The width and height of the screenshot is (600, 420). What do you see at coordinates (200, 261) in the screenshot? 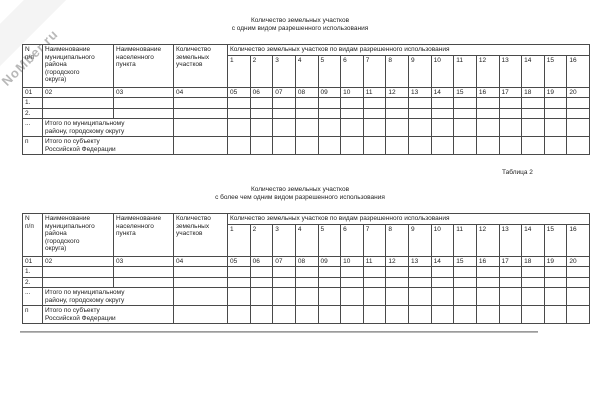
I see `code-cell: 04` at bounding box center [200, 261].